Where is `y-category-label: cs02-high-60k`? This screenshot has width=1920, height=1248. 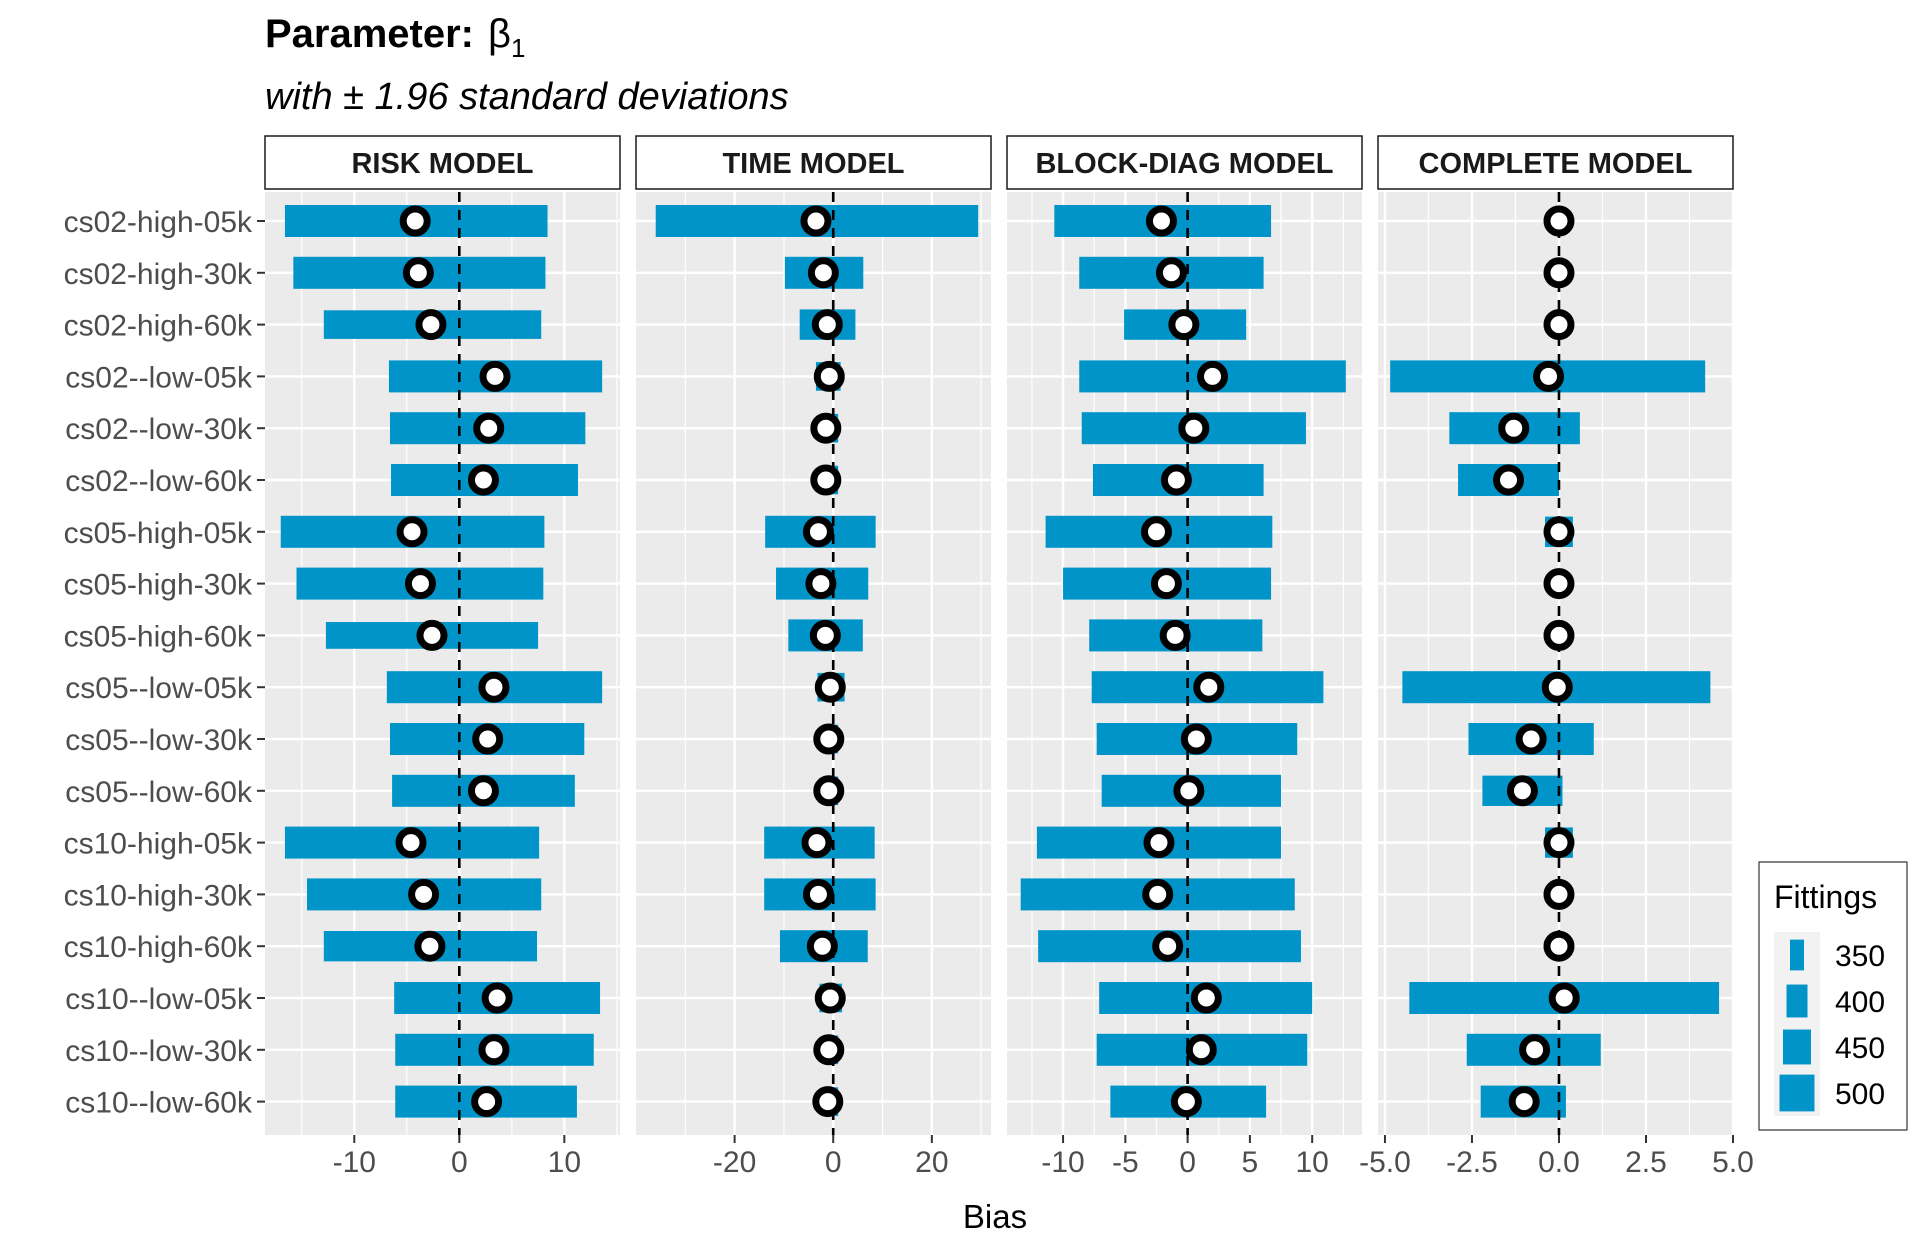
y-category-label: cs02-high-60k is located at coordinates (158, 326).